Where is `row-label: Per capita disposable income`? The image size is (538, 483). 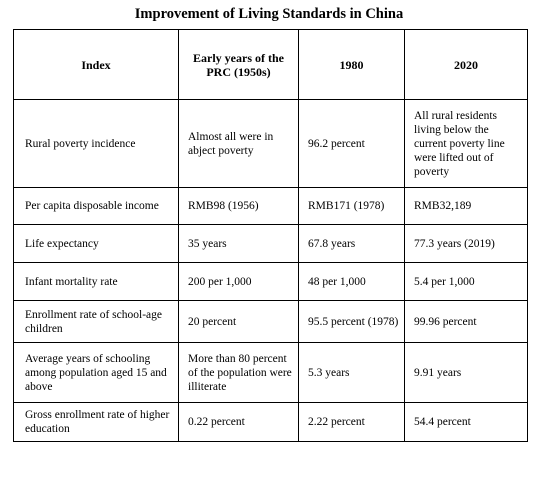
row-label: Per capita disposable income is located at coordinates (96, 206).